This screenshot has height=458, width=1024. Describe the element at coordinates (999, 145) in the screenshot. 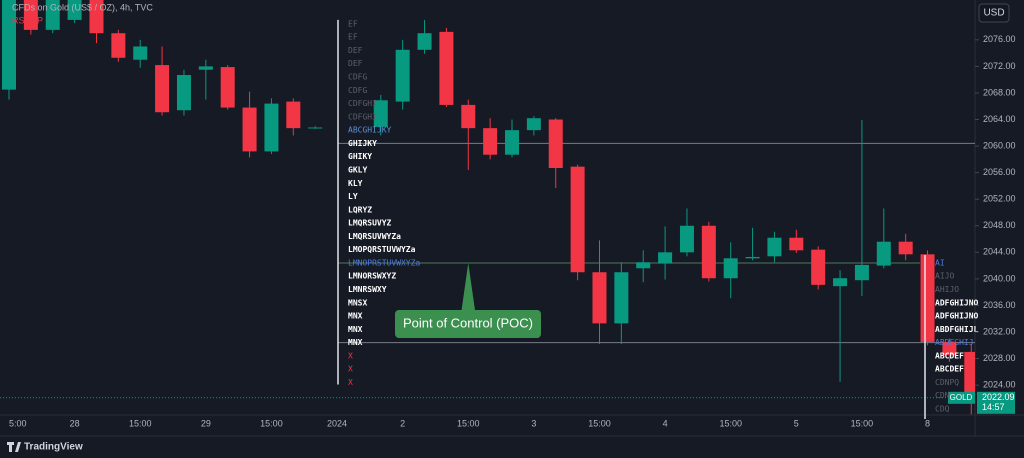

I see `y-tick-label: 2060.00` at that location.